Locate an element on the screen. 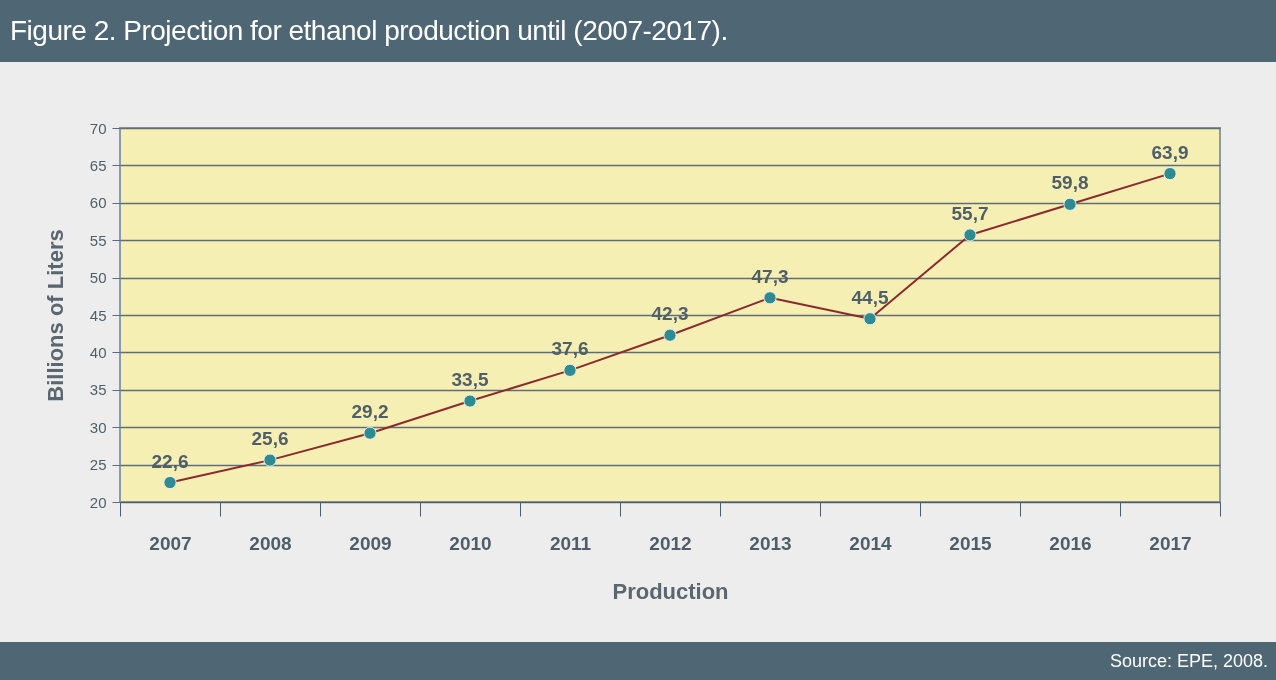 The width and height of the screenshot is (1276, 680). data-label: 59,8 is located at coordinates (1070, 183).